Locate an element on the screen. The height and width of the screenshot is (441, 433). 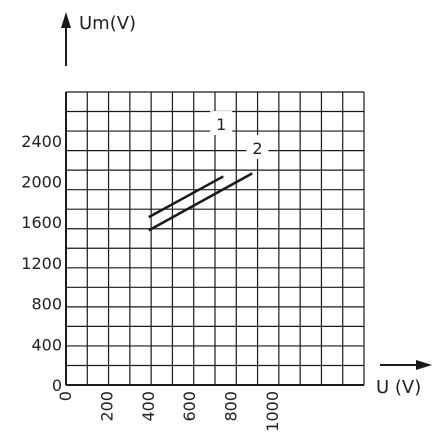
series-label-2: 2 is located at coordinates (257, 148).